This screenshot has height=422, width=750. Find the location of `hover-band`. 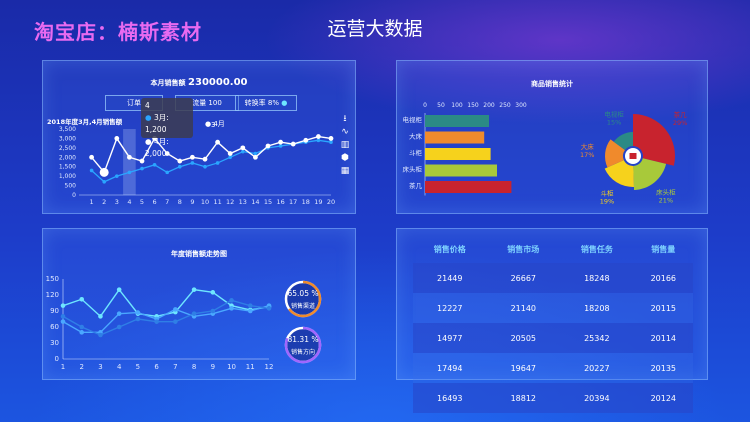

hover-band is located at coordinates (129, 162).